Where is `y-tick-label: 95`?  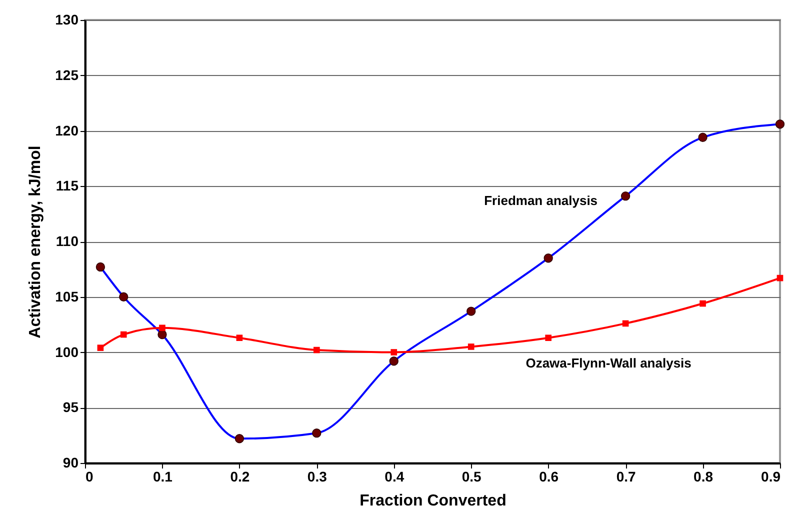
y-tick-label: 95 is located at coordinates (70, 407).